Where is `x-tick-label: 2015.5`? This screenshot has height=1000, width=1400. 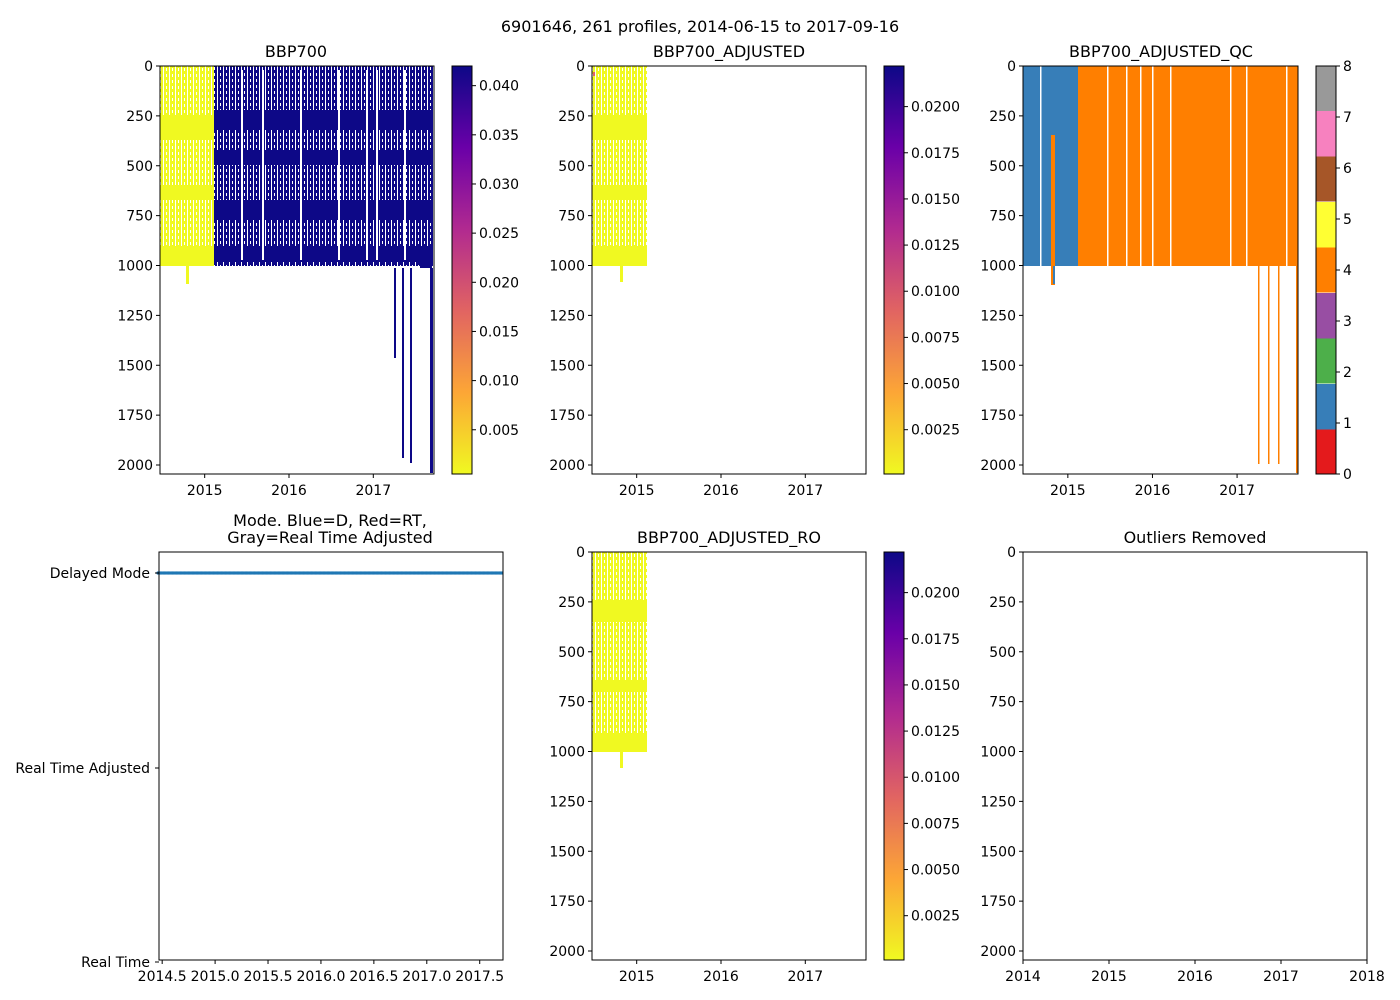
x-tick-label: 2015.5 is located at coordinates (268, 977).